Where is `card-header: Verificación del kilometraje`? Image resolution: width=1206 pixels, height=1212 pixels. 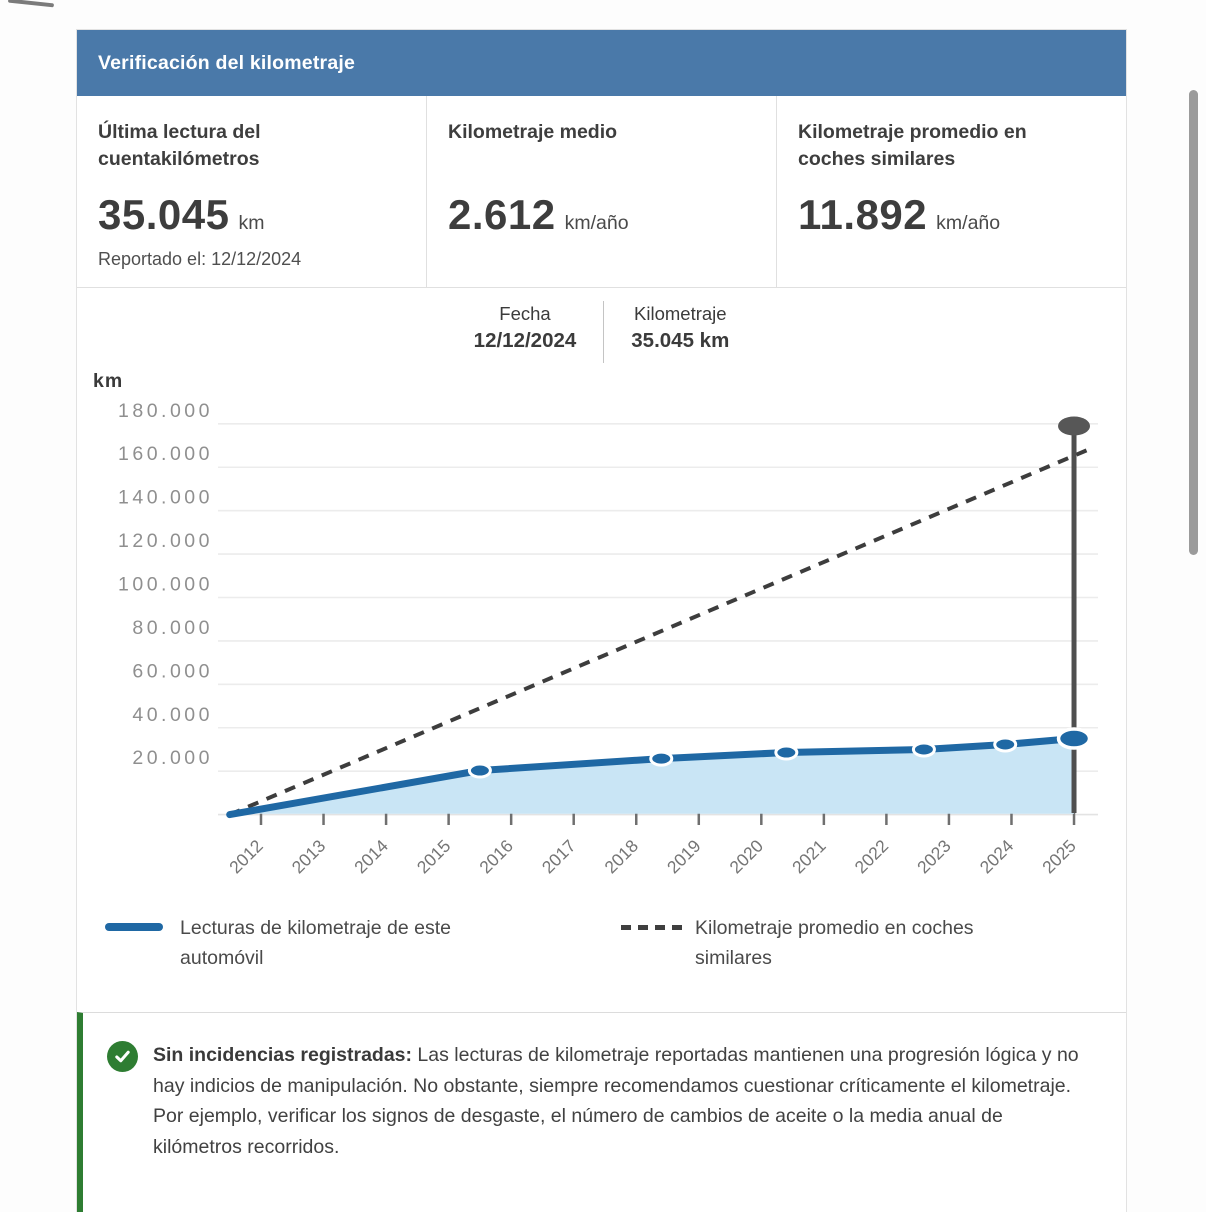
card-header: Verificación del kilometraje is located at coordinates (601, 63).